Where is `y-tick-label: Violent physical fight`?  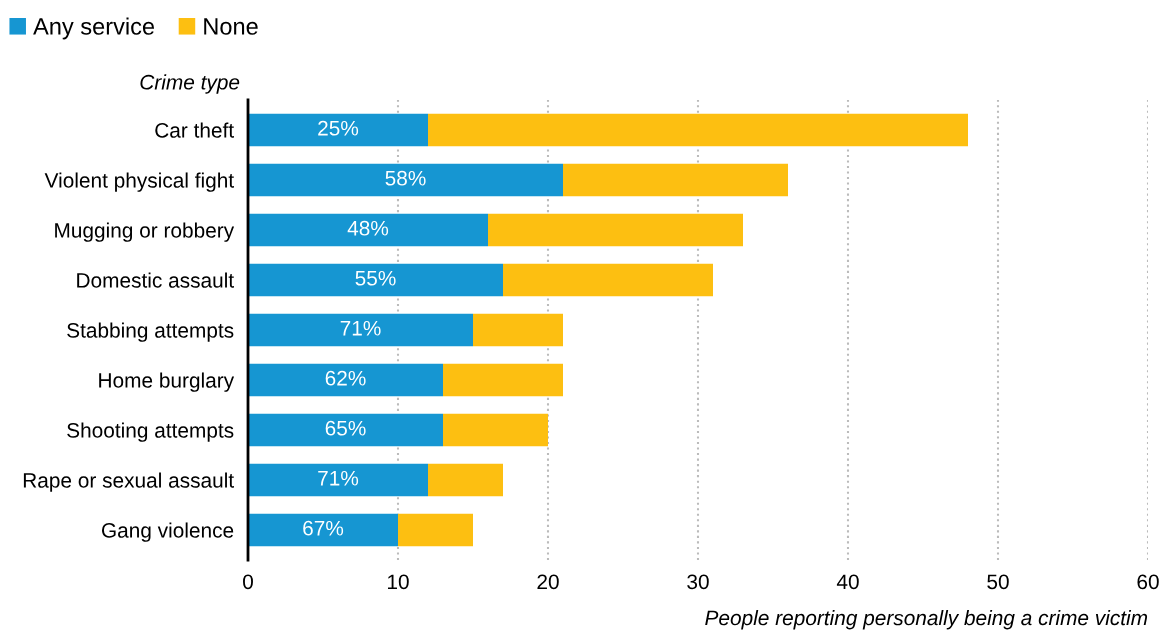 y-tick-label: Violent physical fight is located at coordinates (139, 182).